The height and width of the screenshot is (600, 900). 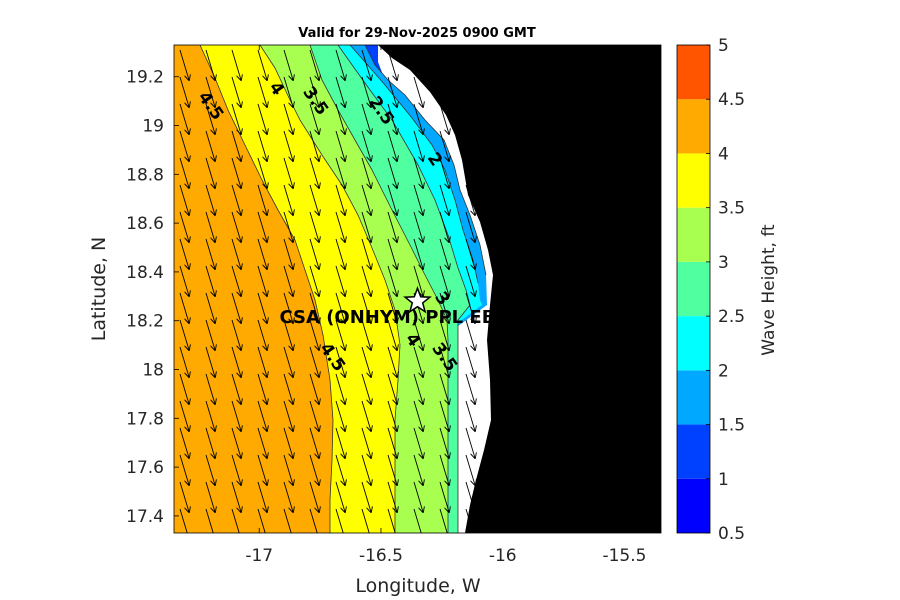 I want to click on x-tick-label: -16, so click(x=503, y=556).